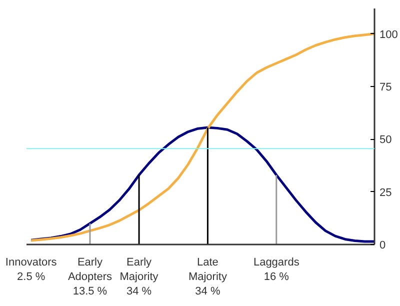  I want to click on x-tick-label: Early Adopters 13.5 %, so click(90, 277).